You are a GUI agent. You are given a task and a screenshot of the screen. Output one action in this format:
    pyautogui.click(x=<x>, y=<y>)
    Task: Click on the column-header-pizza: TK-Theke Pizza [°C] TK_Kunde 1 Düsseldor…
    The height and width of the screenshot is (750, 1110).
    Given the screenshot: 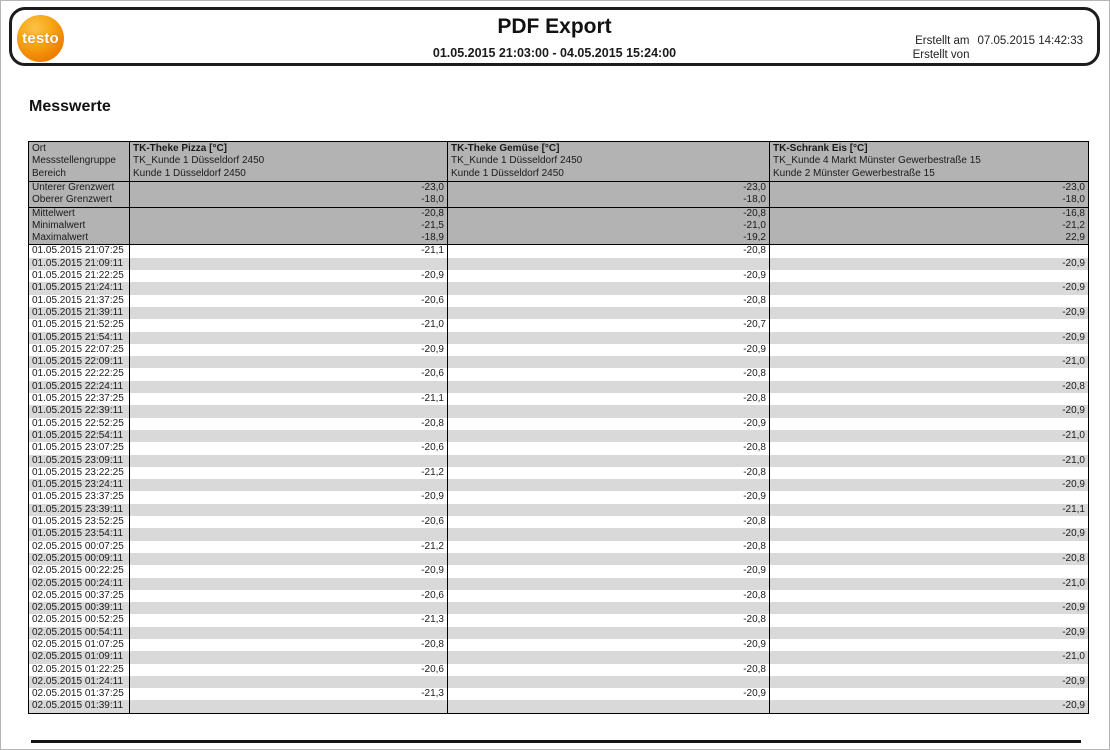 What is the action you would take?
    pyautogui.click(x=288, y=161)
    